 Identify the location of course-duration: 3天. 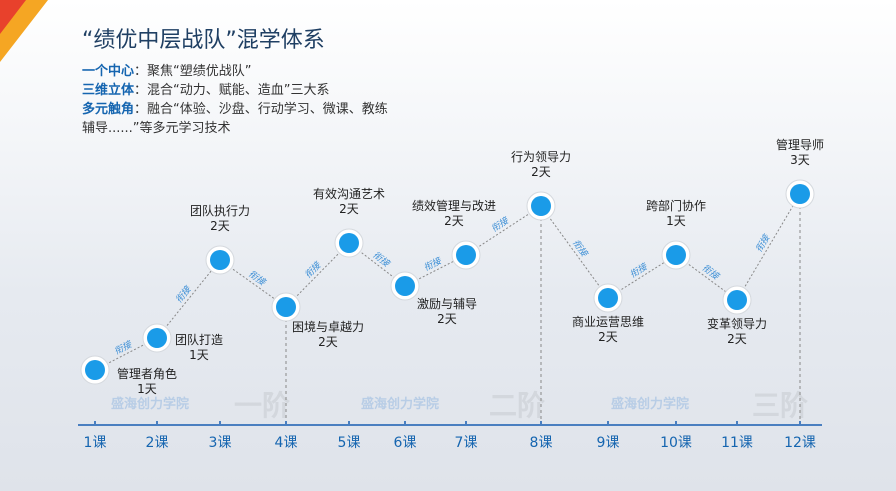
(800, 160).